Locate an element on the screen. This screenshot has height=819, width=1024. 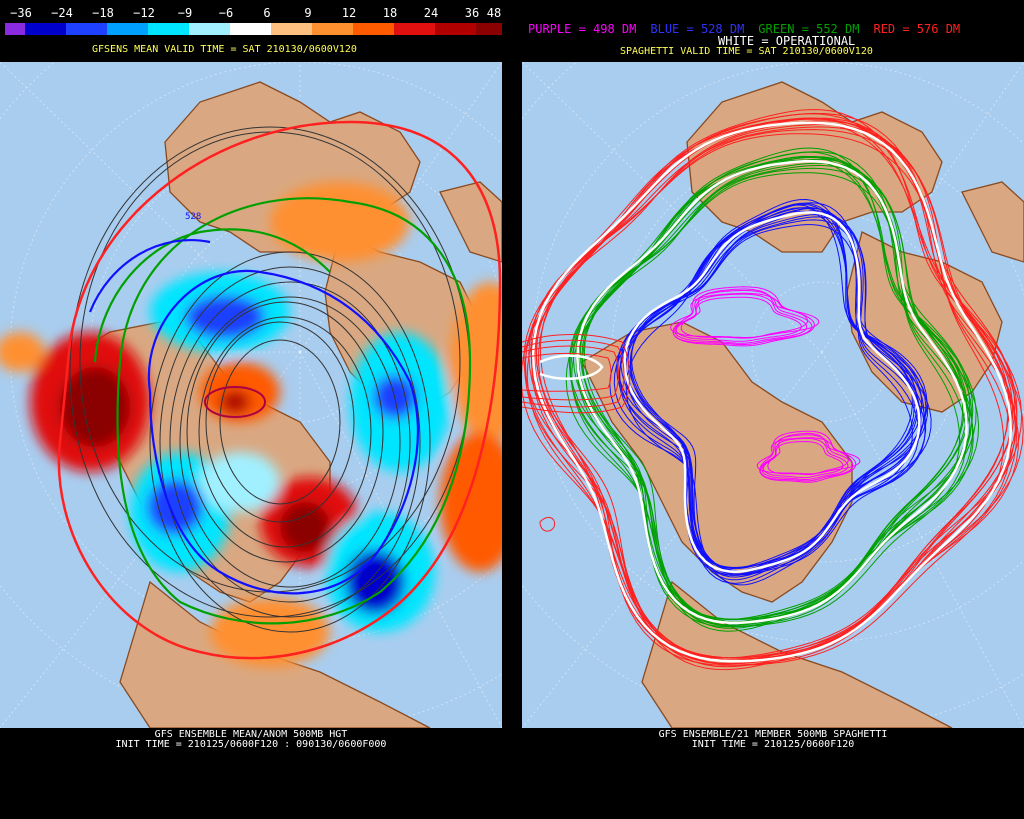
colorbar-tick: 6 is located at coordinates (267, 13).